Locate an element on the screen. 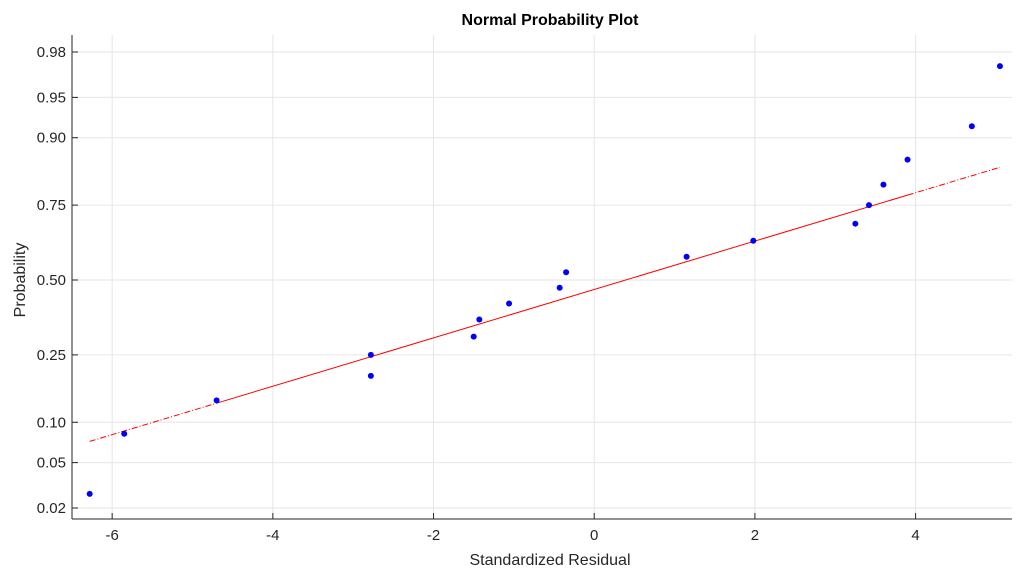 The width and height of the screenshot is (1020, 572). chart-title: Normal Probability Plot is located at coordinates (551, 20).